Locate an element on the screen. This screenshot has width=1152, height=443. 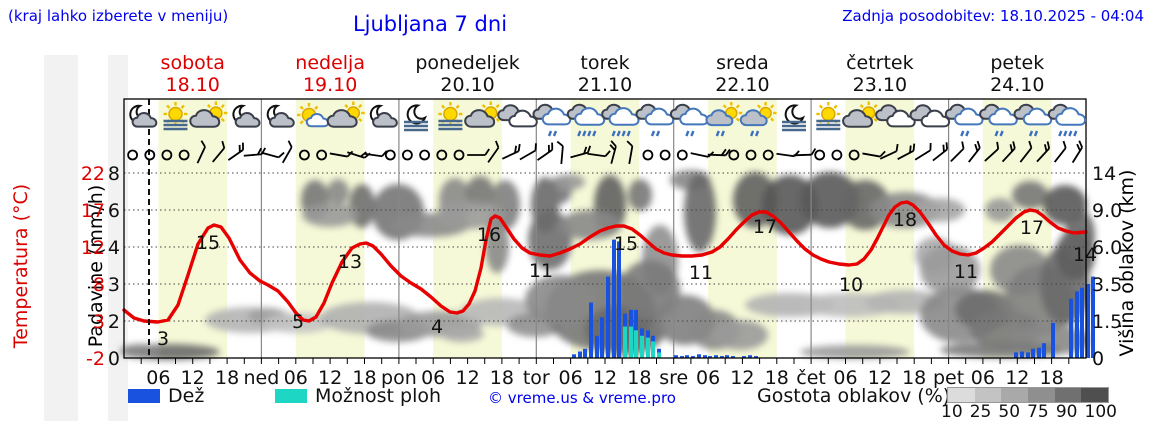
temp-value-label: 18 is located at coordinates (905, 220).